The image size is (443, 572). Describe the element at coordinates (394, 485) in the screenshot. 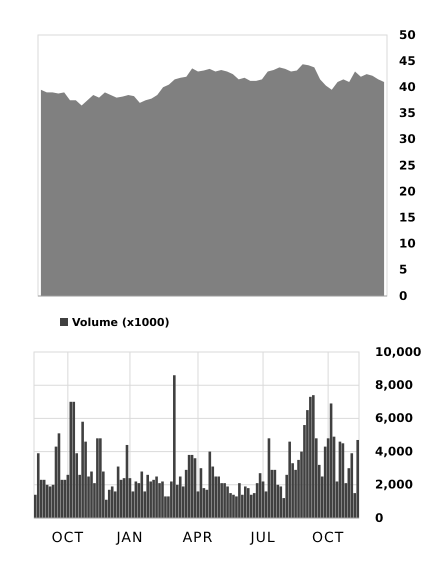

I see `y-tick-label: 2,000` at that location.